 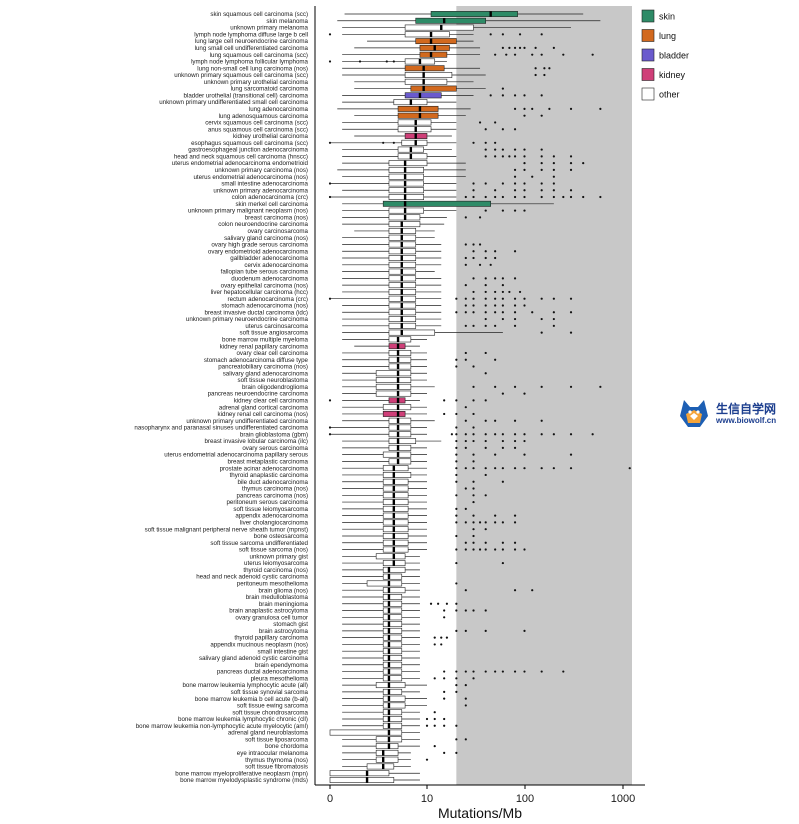 What do you see at coordinates (259, 245) in the screenshot?
I see `category-label: ovary high grade serous carcinoma` at bounding box center [259, 245].